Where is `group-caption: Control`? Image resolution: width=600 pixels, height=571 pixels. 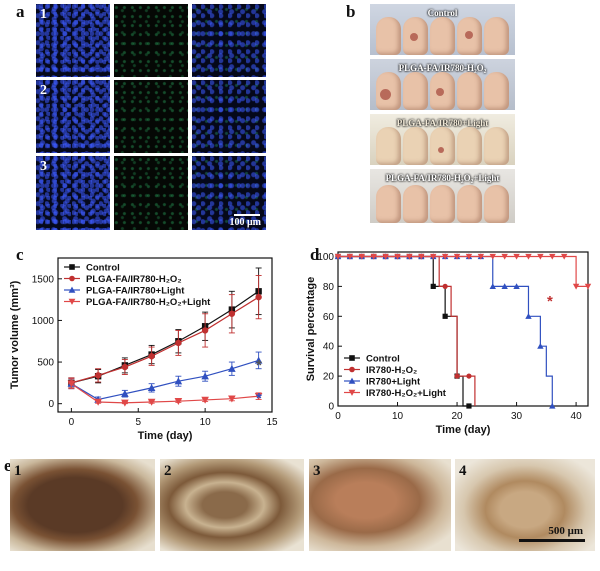 group-caption: Control is located at coordinates (442, 13).